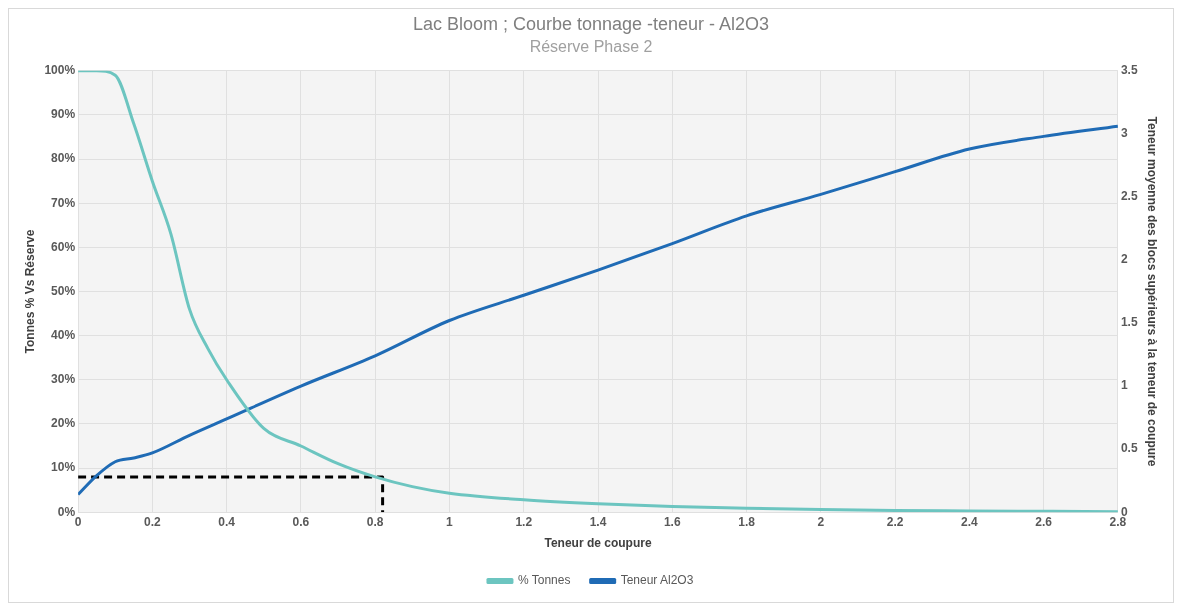 The height and width of the screenshot is (611, 1182). I want to click on y-tick-label: 20%, so click(63, 423).